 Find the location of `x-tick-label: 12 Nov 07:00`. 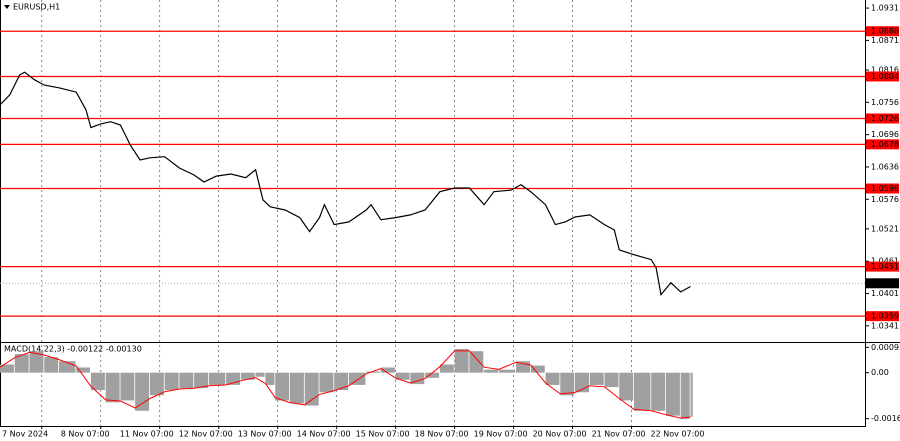

x-tick-label: 12 Nov 07:00 is located at coordinates (206, 434).